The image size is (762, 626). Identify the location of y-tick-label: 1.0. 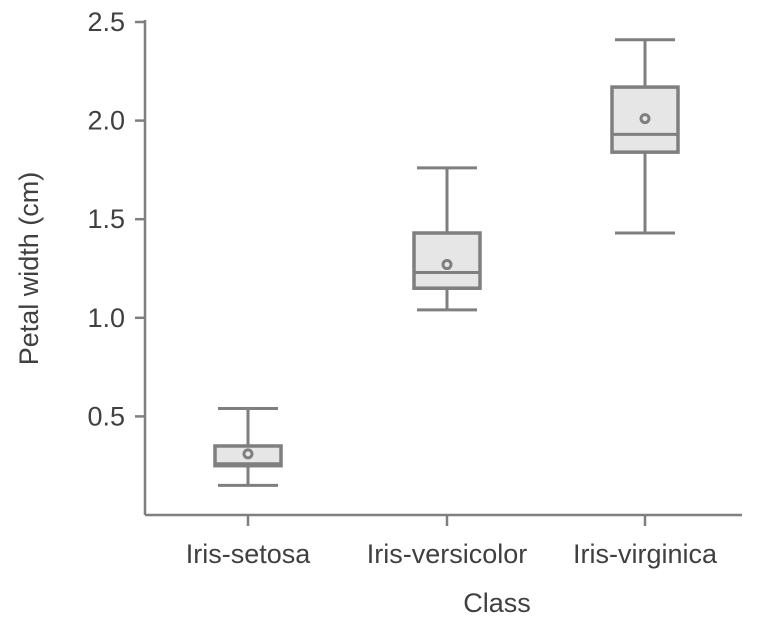
(106, 318).